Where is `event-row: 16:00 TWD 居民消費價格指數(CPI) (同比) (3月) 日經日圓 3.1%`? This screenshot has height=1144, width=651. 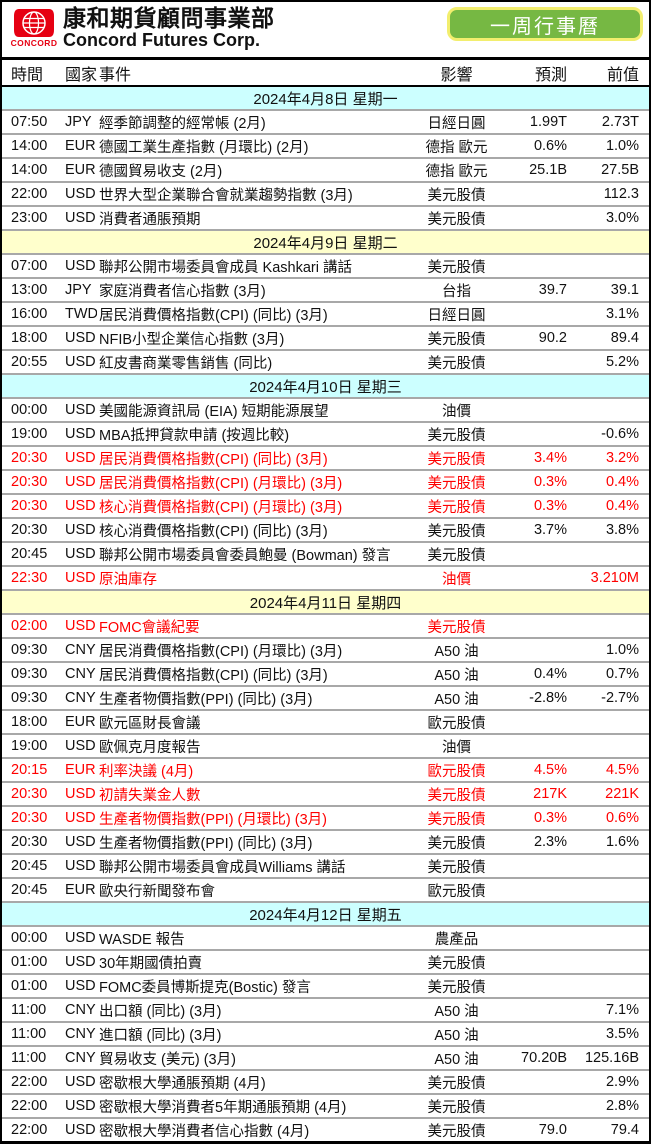
event-row: 16:00 TWD 居民消費價格指數(CPI) (同比) (3月) 日經日圓 3.1% is located at coordinates (325, 315).